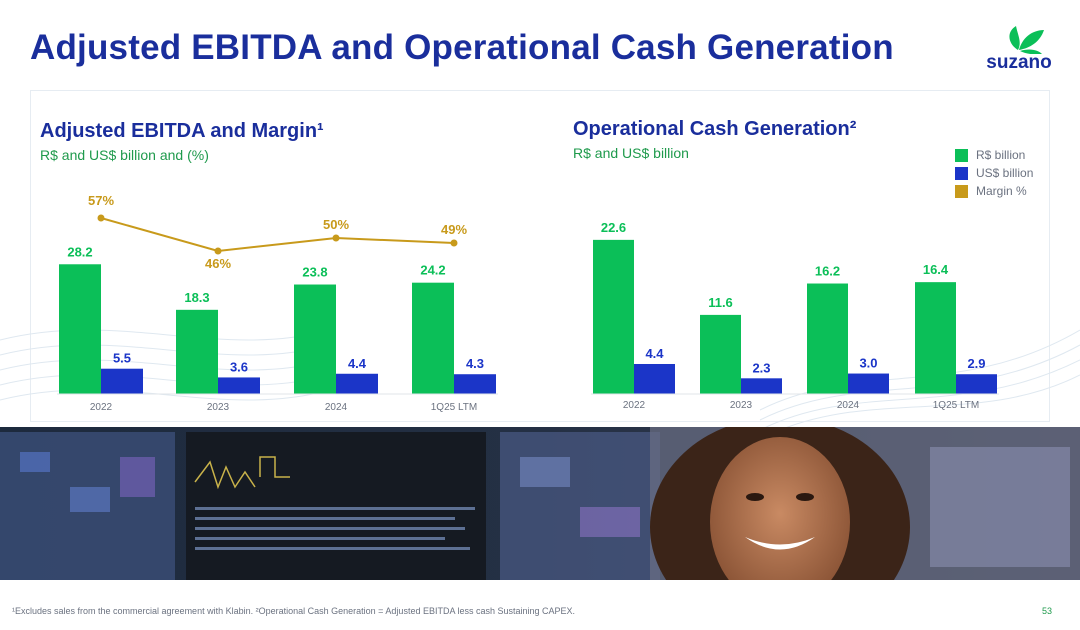  Describe the element at coordinates (976, 363) in the screenshot. I see `chart2-label-us-3: 2.9` at that location.